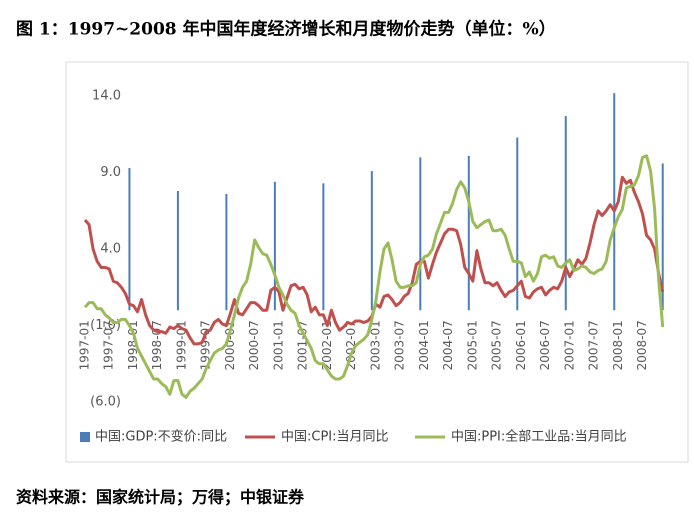 The image size is (694, 526). I want to click on legend-label: 中国:CPI:当月同比, so click(335, 437).